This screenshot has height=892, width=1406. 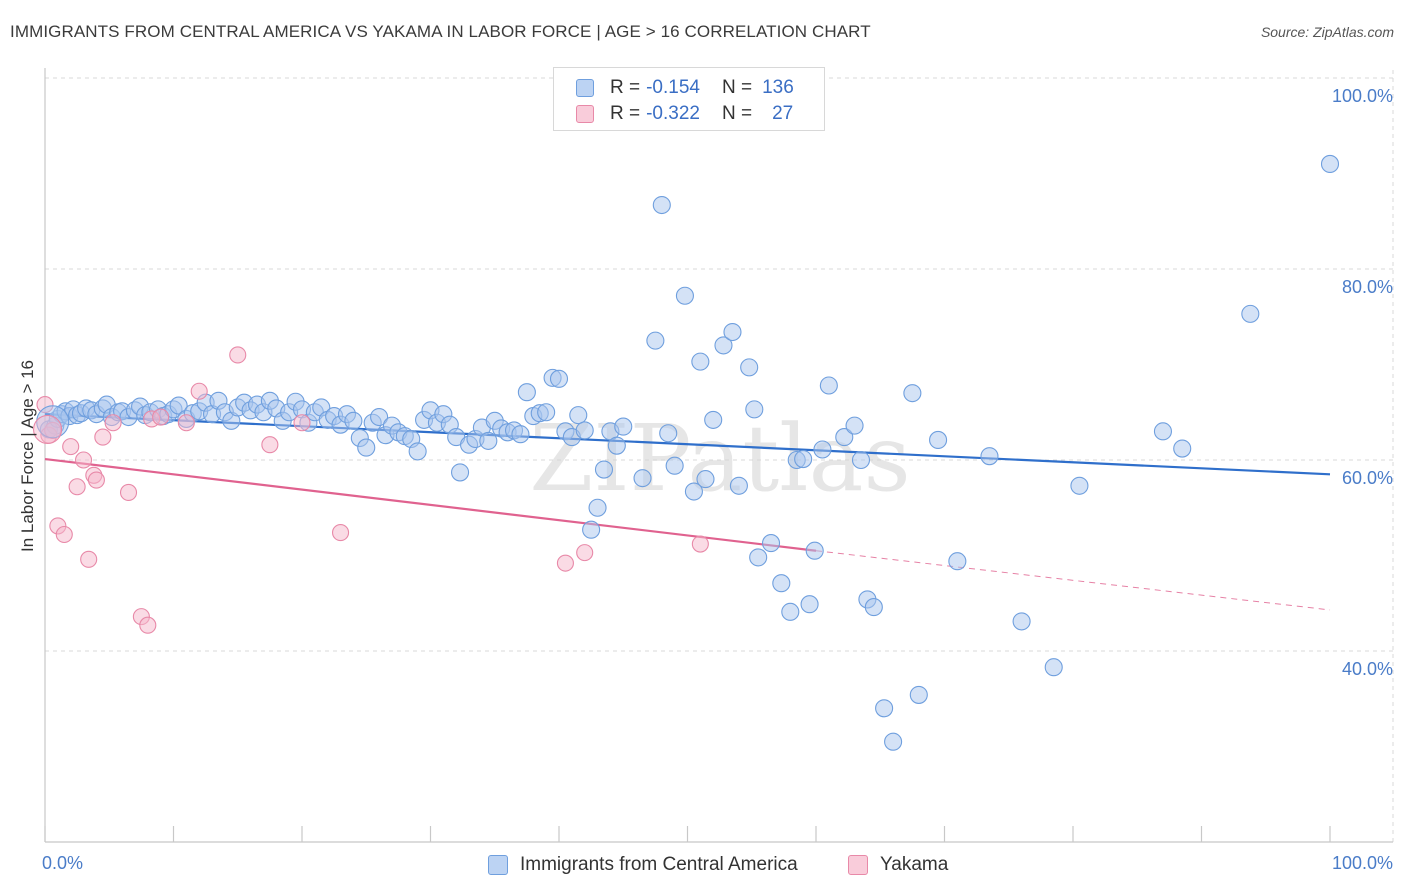 What do you see at coordinates (673, 113) in the screenshot?
I see `r-value: -0.322` at bounding box center [673, 113].